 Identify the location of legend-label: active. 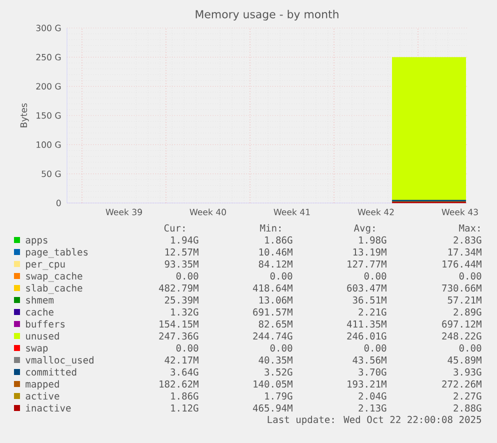
(43, 396).